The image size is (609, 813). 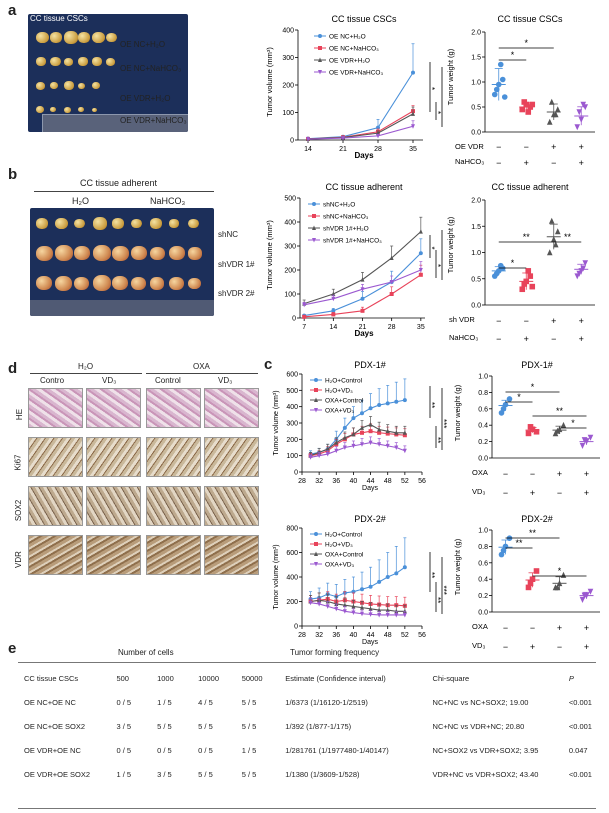 What do you see at coordinates (339, 205) in the screenshot?
I see `legend-label: shNC+H₂O` at bounding box center [339, 205].